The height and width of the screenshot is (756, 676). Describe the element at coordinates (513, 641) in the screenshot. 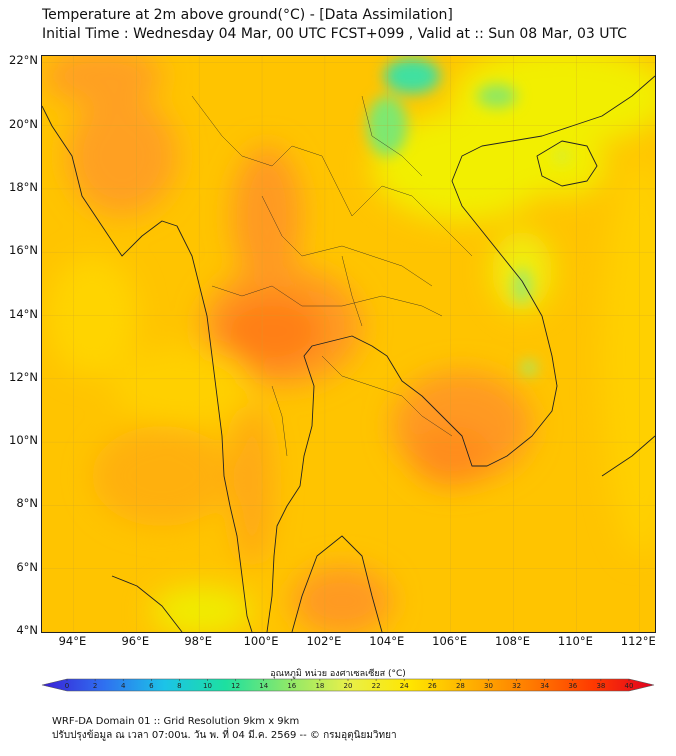

I see `longitude-label: 108°E` at that location.